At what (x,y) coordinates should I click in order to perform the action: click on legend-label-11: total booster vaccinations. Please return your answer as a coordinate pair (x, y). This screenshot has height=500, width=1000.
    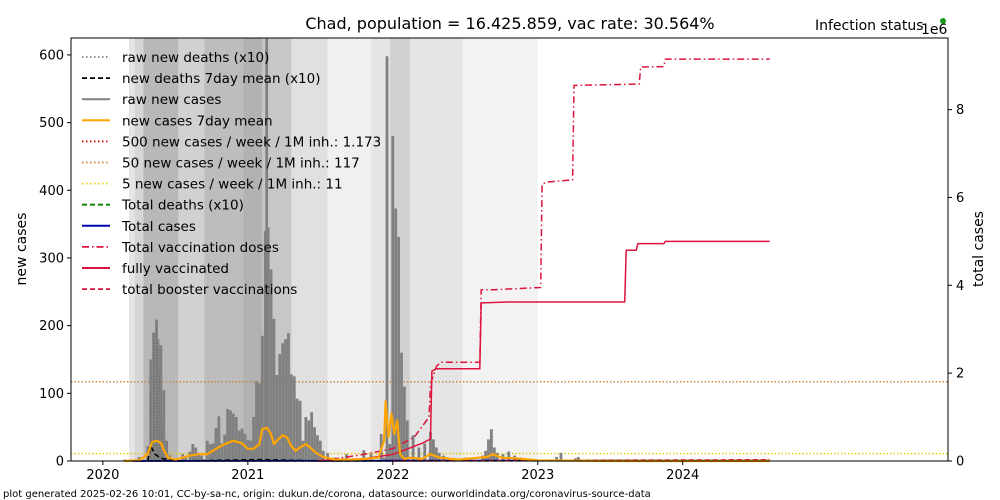
    Looking at the image, I should click on (209, 290).